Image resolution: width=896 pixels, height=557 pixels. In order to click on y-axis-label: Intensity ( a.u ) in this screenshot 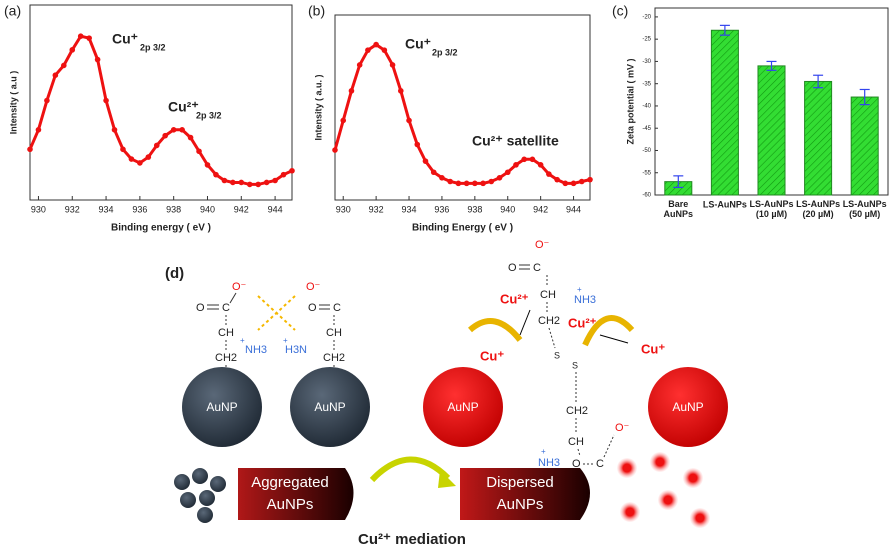, I will do `click(13, 103)`.